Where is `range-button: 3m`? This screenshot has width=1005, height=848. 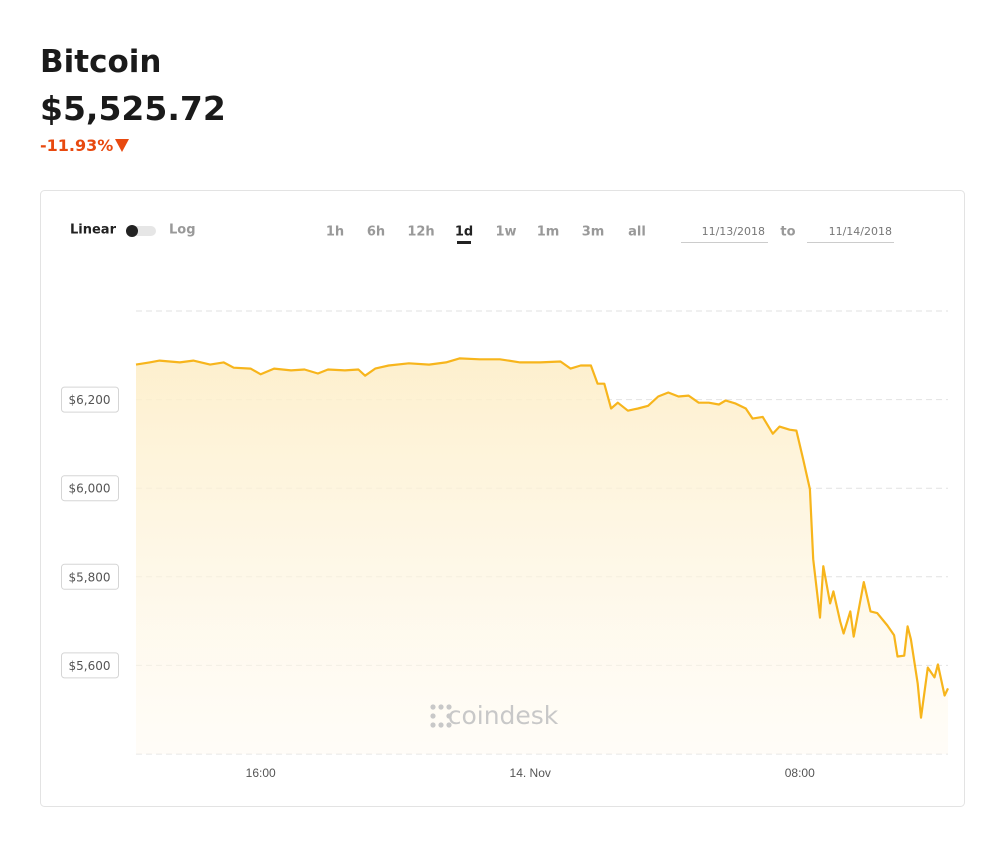
range-button: 3m is located at coordinates (593, 232).